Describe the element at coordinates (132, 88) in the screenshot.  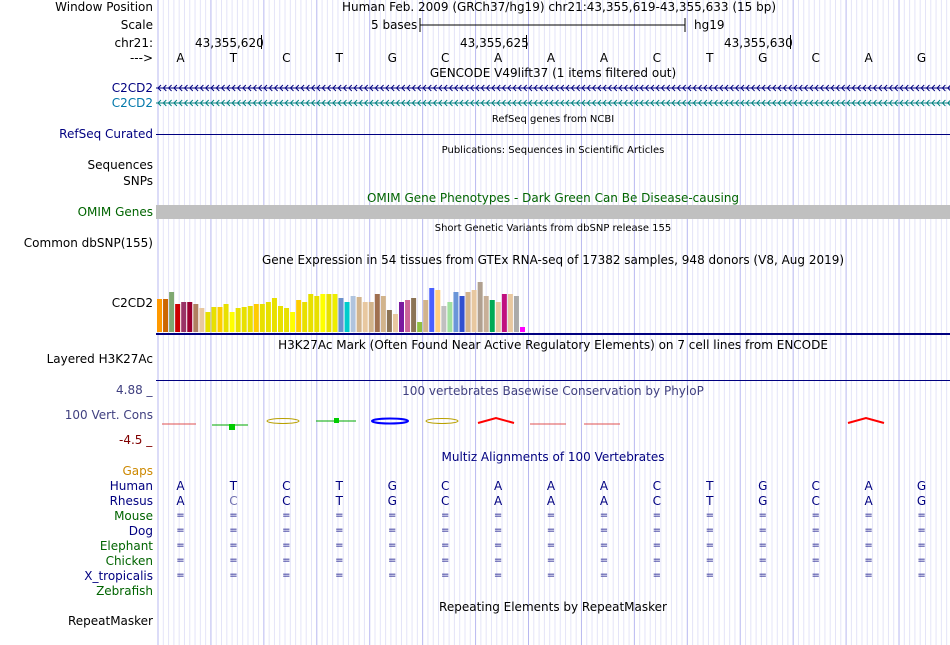
I see `gencode-gene-1-label: C2CD2` at that location.